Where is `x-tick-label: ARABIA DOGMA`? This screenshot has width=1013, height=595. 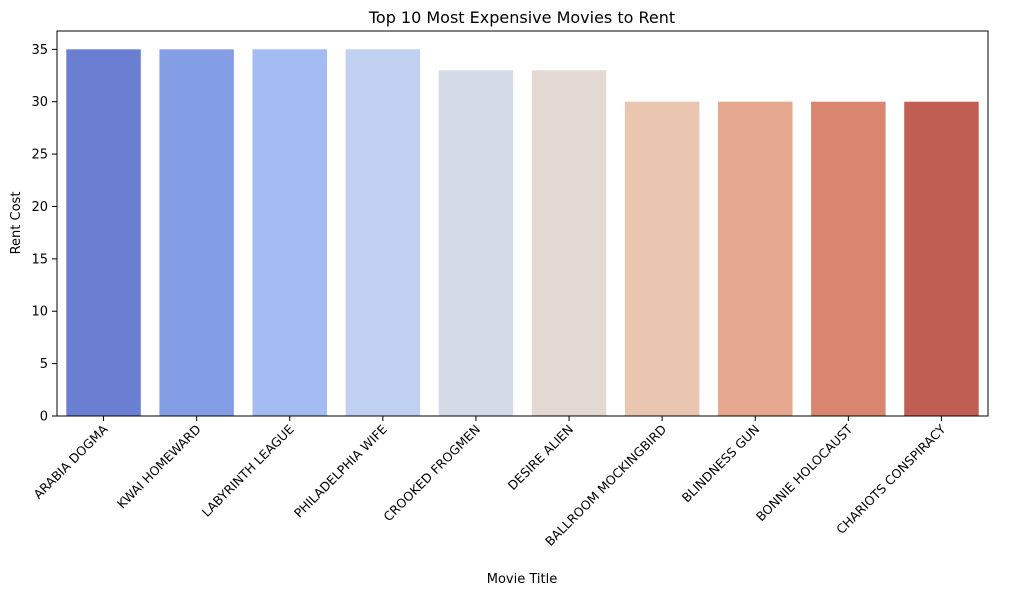
x-tick-label: ARABIA DOGMA is located at coordinates (70, 461).